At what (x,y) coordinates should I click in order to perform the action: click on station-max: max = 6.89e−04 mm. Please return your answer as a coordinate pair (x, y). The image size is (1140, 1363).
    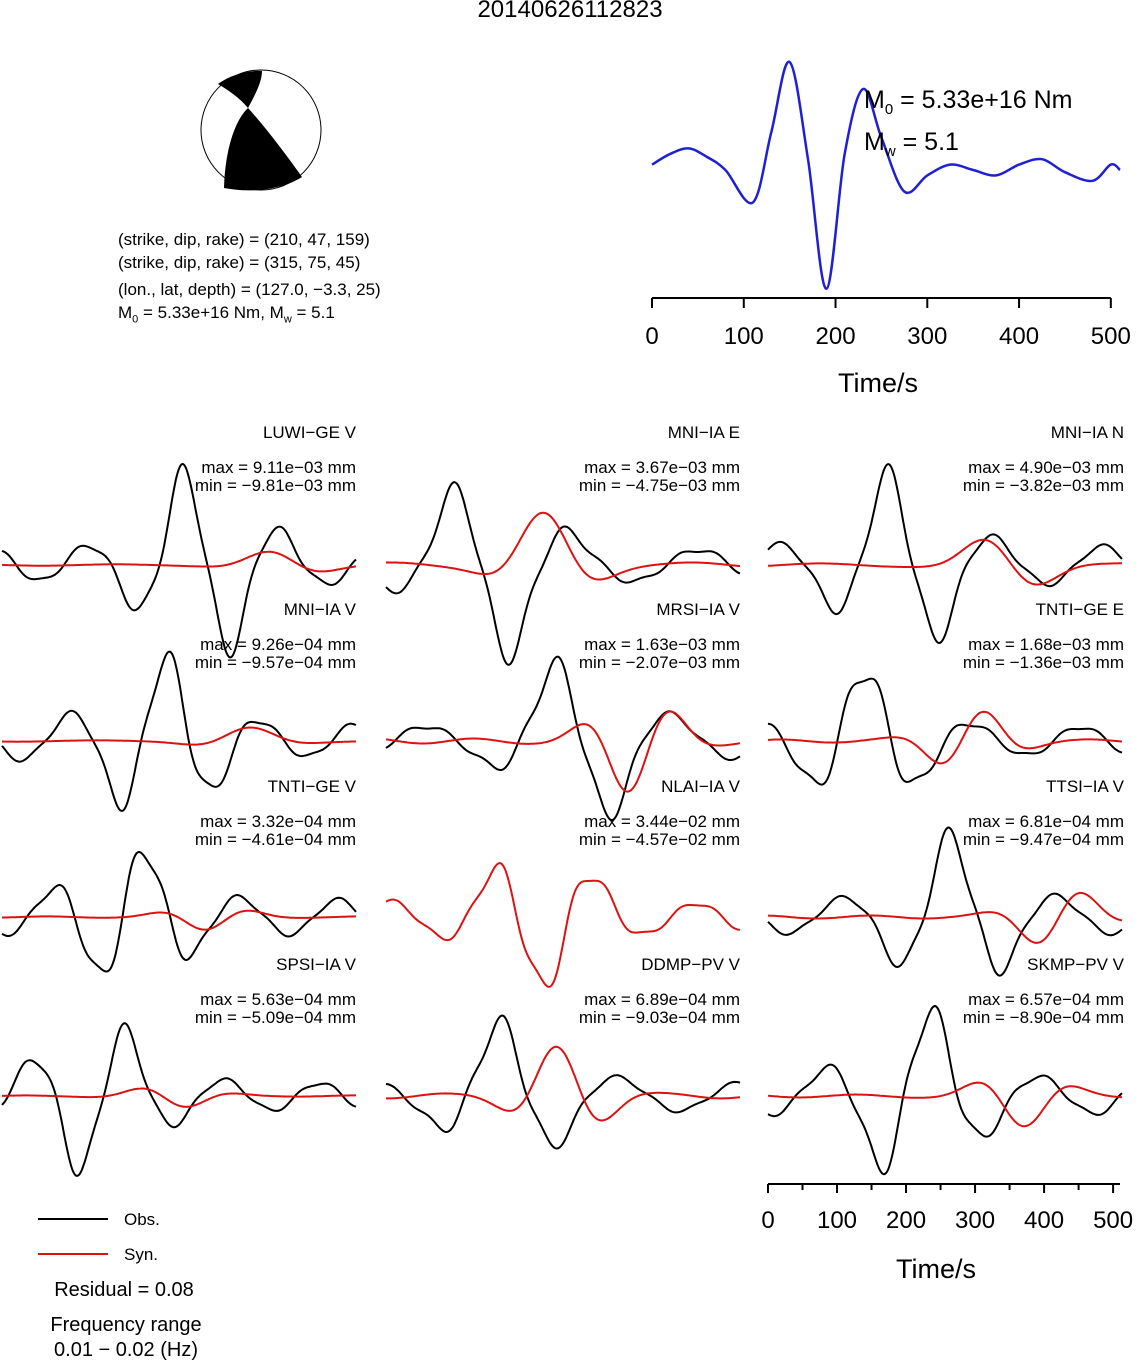
    Looking at the image, I should click on (662, 999).